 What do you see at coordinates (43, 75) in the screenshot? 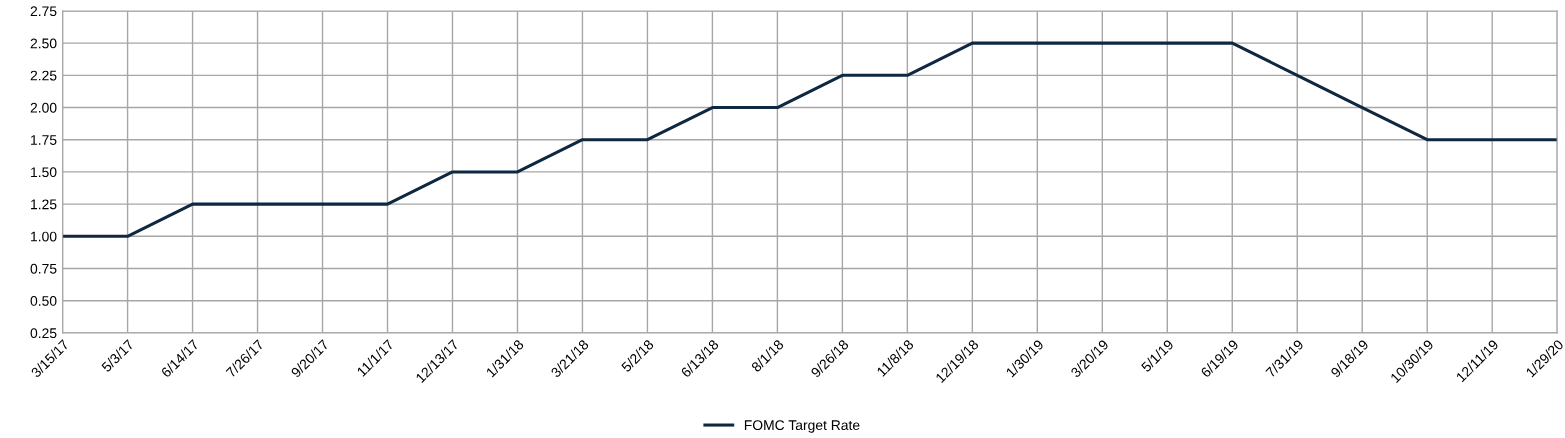
I see `y-tick-label: 2.25` at bounding box center [43, 75].